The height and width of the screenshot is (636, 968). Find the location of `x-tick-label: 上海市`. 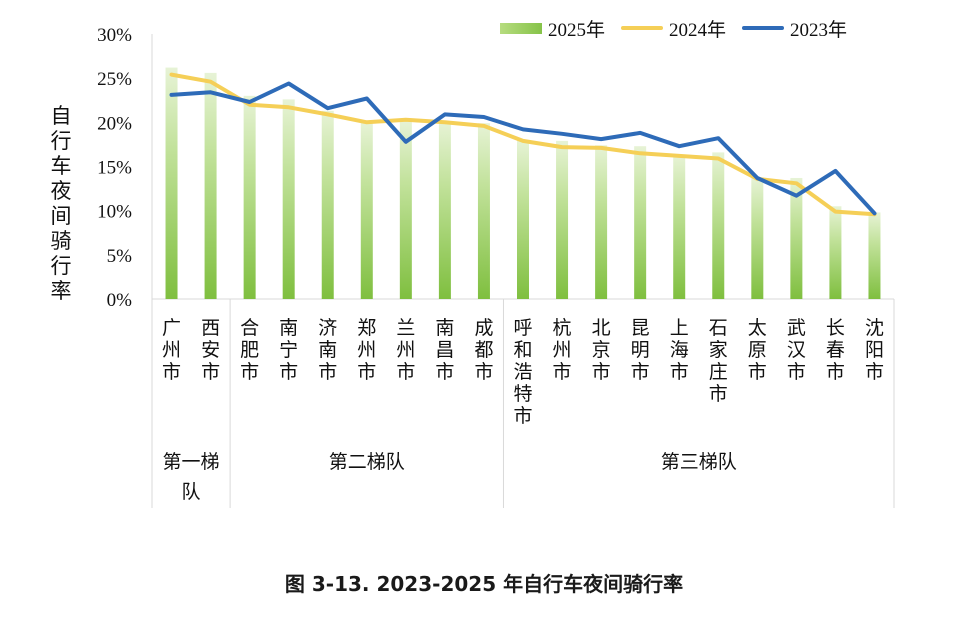

x-tick-label: 上海市 is located at coordinates (679, 350).